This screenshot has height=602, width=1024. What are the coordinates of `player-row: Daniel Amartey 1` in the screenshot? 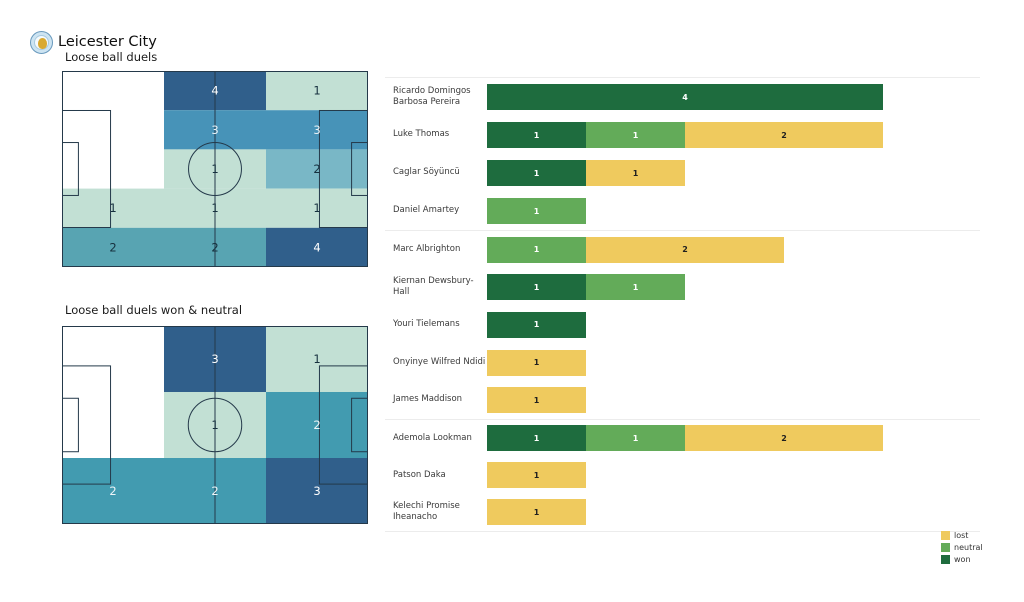 It's located at (682, 211).